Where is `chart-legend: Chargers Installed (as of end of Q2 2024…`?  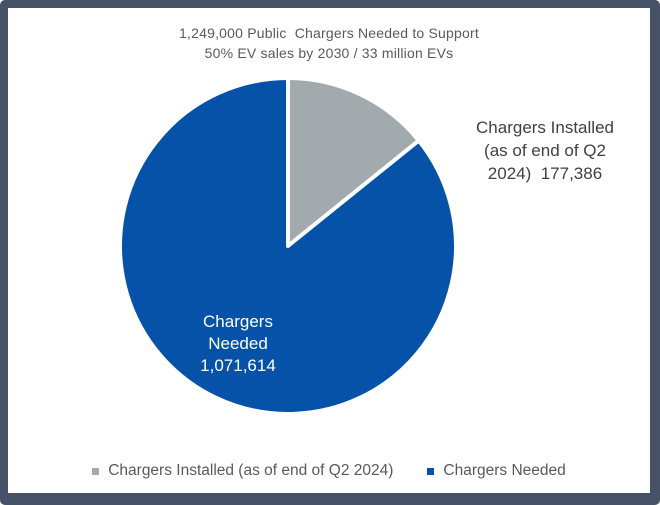
chart-legend: Chargers Installed (as of end of Q2 2024… is located at coordinates (329, 471).